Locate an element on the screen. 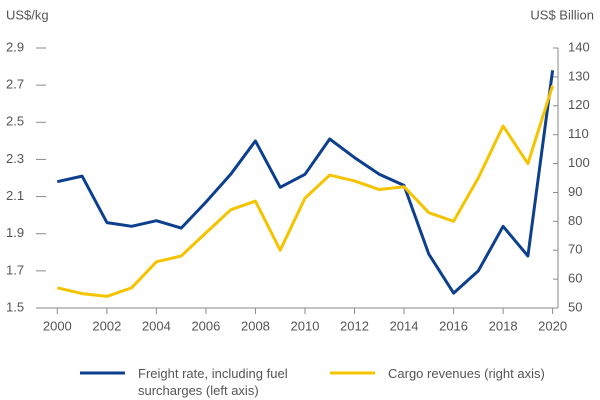 The width and height of the screenshot is (600, 400). y2-axis-title: US$ Billion is located at coordinates (562, 14).